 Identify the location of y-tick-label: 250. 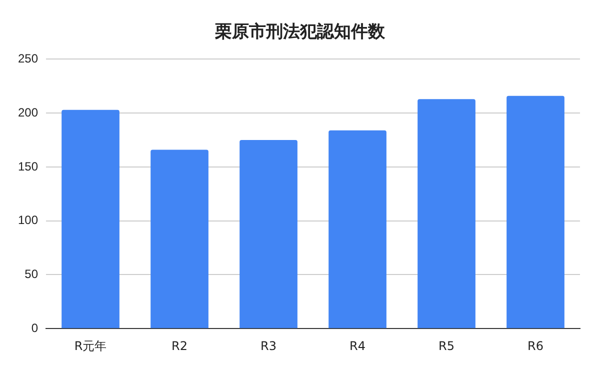
(28, 59).